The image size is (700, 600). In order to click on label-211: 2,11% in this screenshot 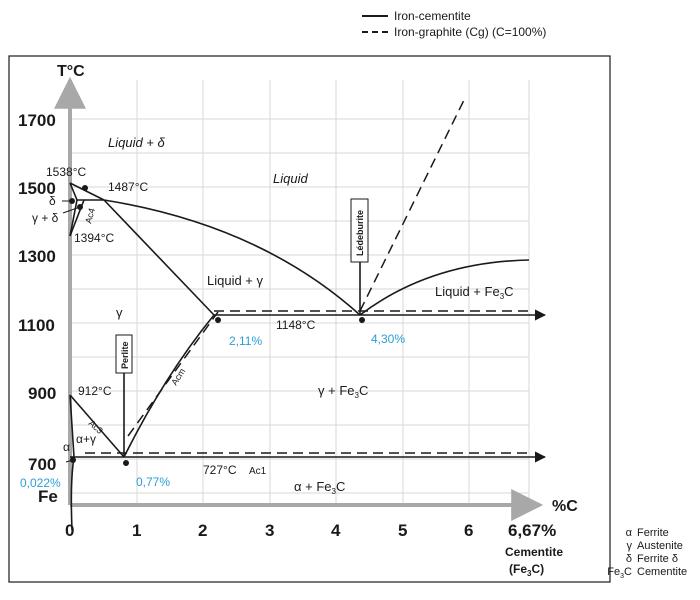, I will do `click(245, 341)`.